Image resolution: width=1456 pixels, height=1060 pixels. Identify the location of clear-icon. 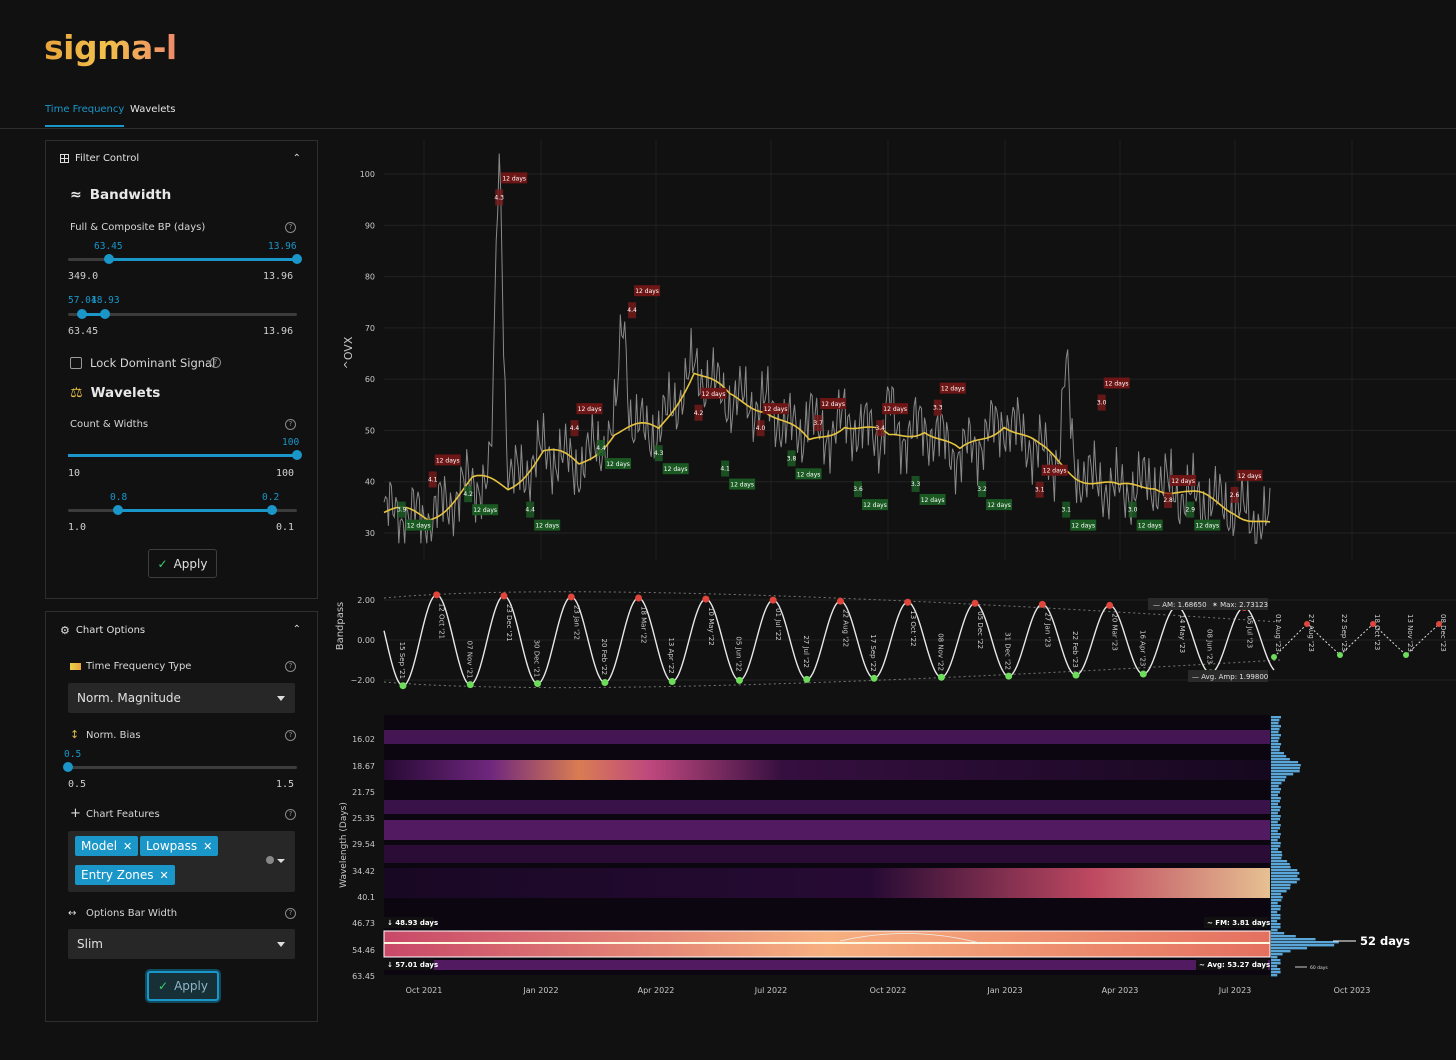
(270, 860).